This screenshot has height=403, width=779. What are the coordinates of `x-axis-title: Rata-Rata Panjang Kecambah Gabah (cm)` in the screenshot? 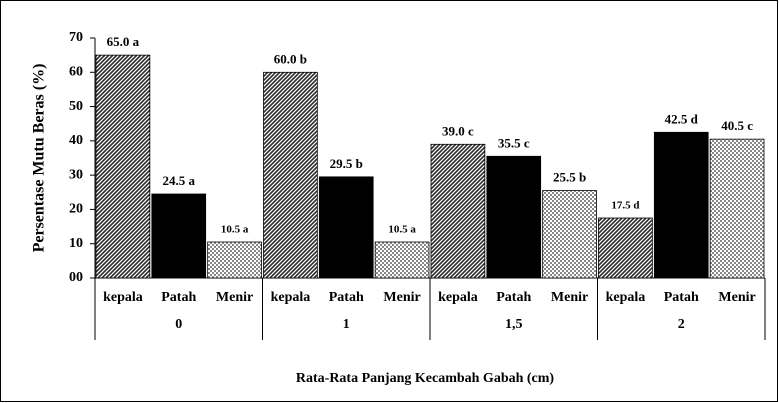 It's located at (425, 378).